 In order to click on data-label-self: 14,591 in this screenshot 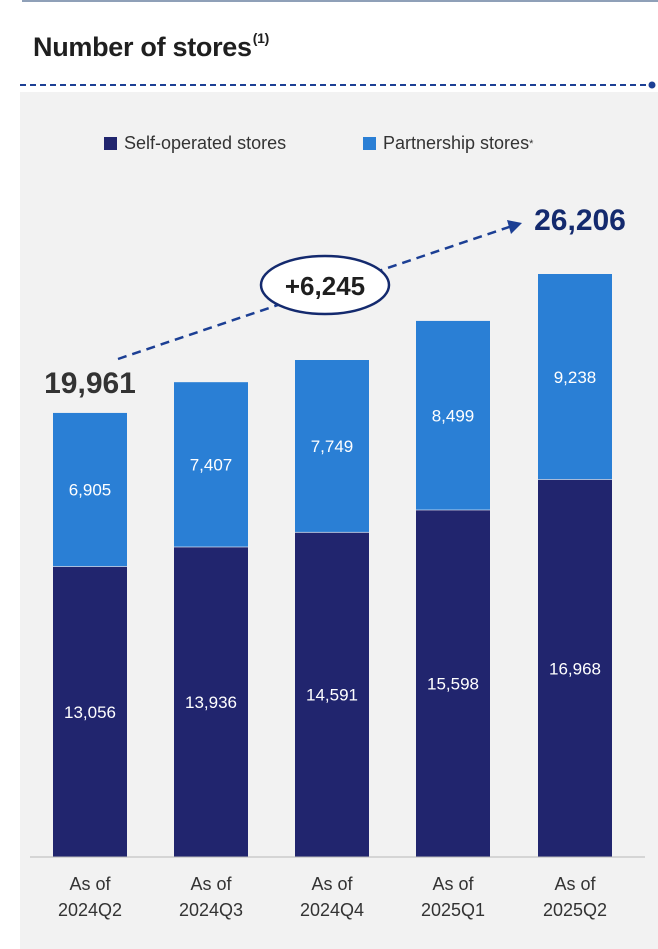, I will do `click(332, 695)`.